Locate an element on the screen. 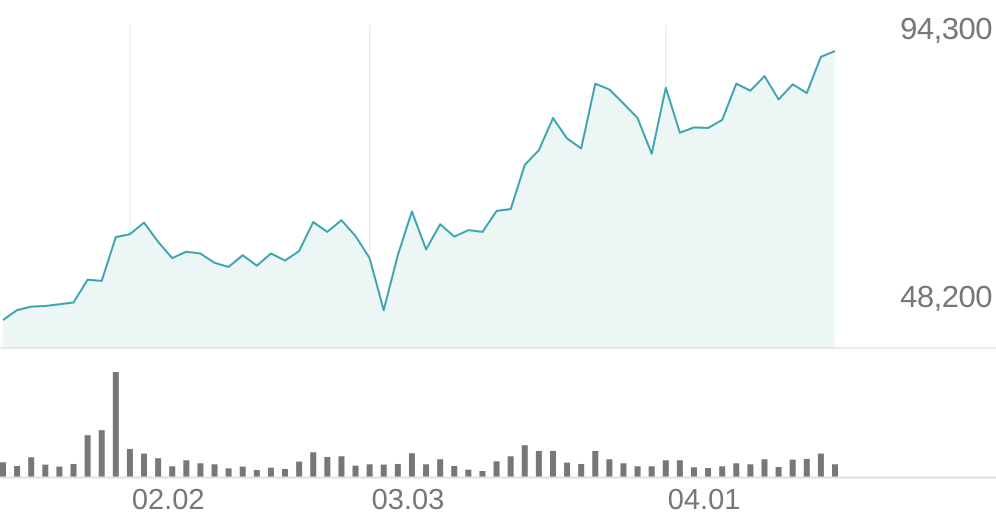 The height and width of the screenshot is (519, 996). x-tick-label: 02.02 is located at coordinates (168, 500).